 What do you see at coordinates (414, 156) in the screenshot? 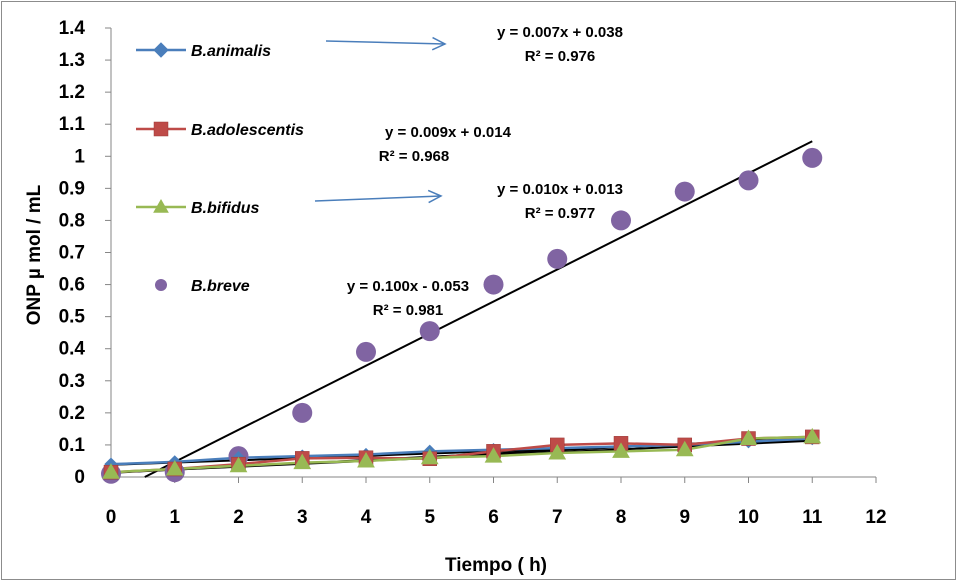
I see `trendline-r2: R² = 0.968` at bounding box center [414, 156].